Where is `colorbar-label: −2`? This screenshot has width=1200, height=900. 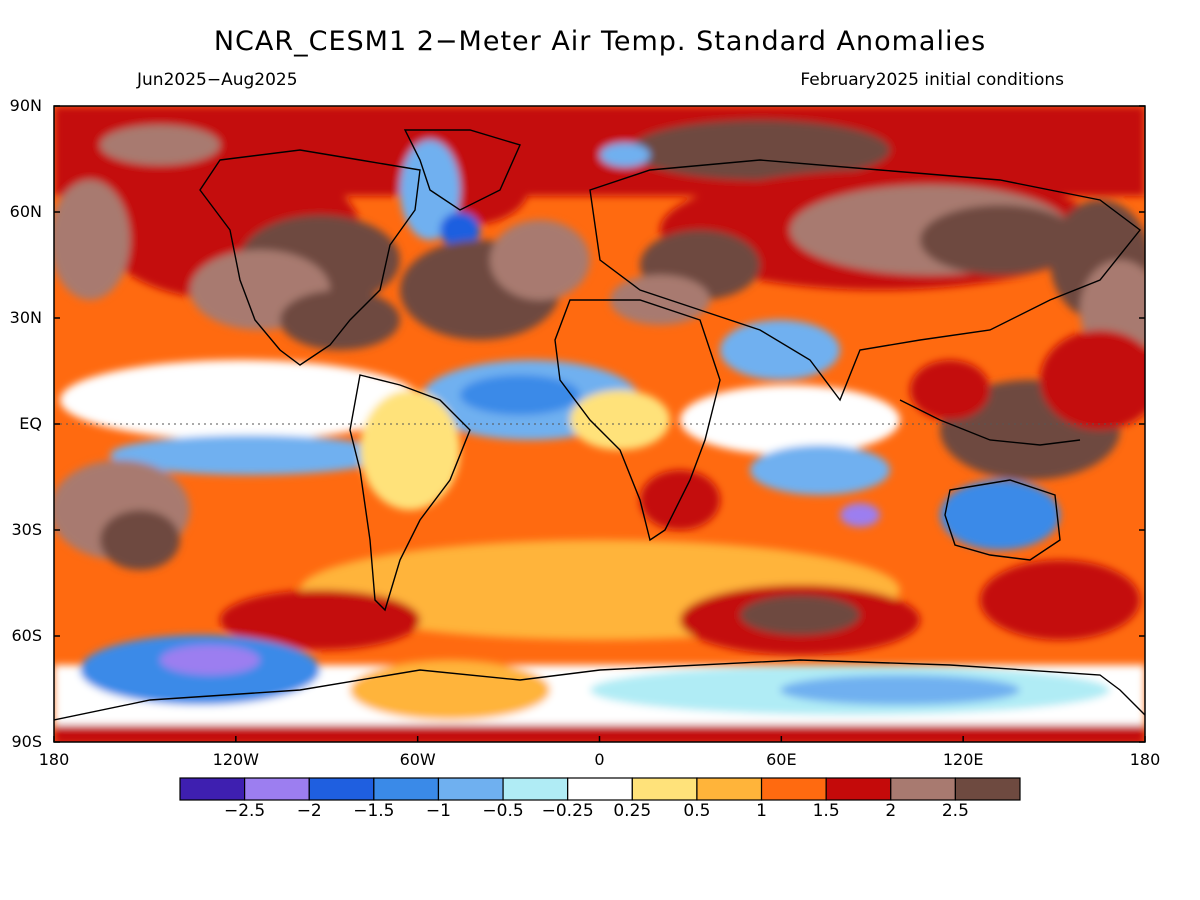
colorbar-label: −2 is located at coordinates (309, 811).